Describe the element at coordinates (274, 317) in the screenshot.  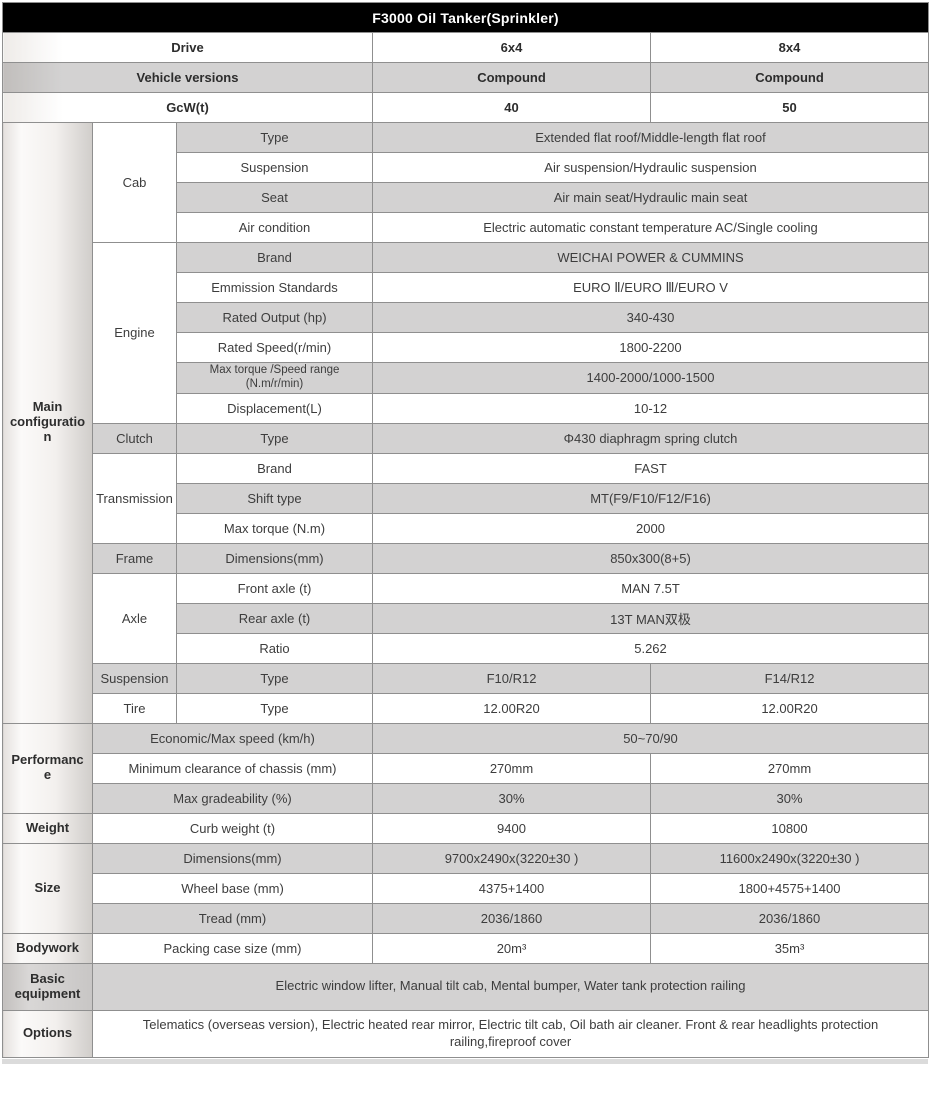
I see `attr-label: Rated Output (hp)` at that location.